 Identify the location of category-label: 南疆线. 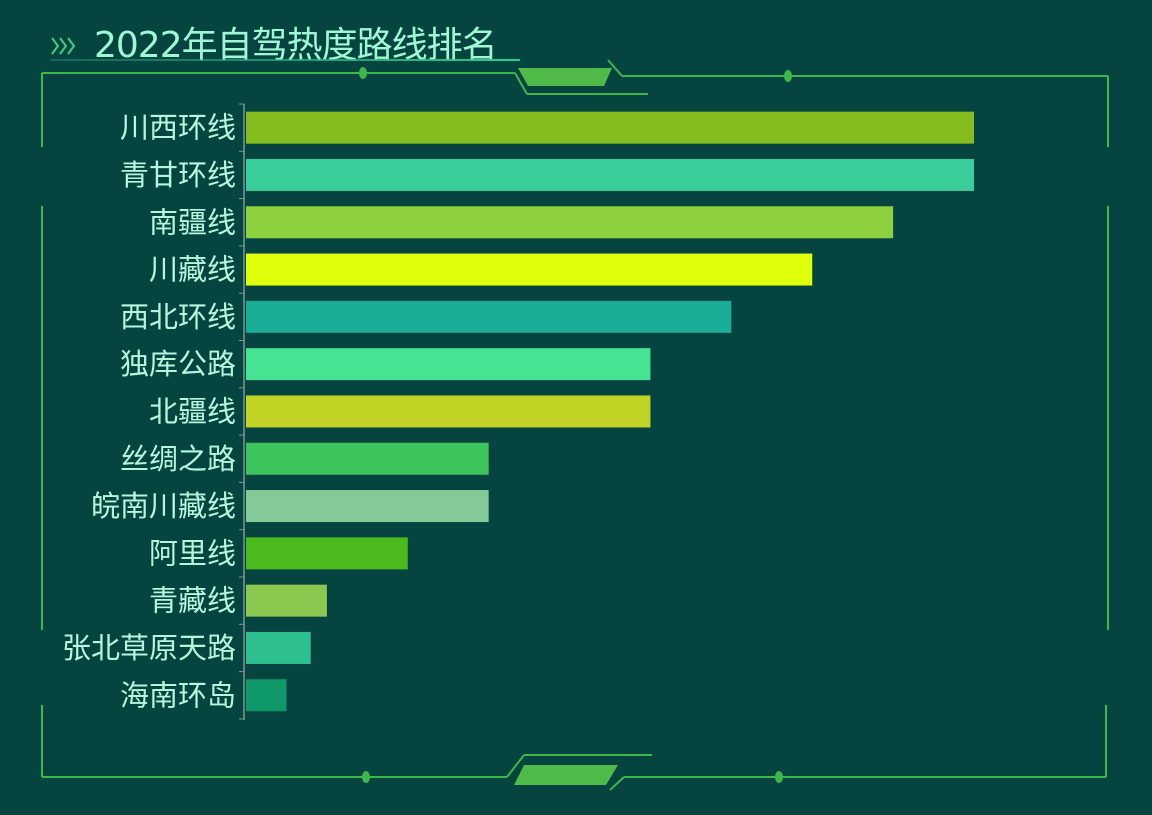
(192, 222).